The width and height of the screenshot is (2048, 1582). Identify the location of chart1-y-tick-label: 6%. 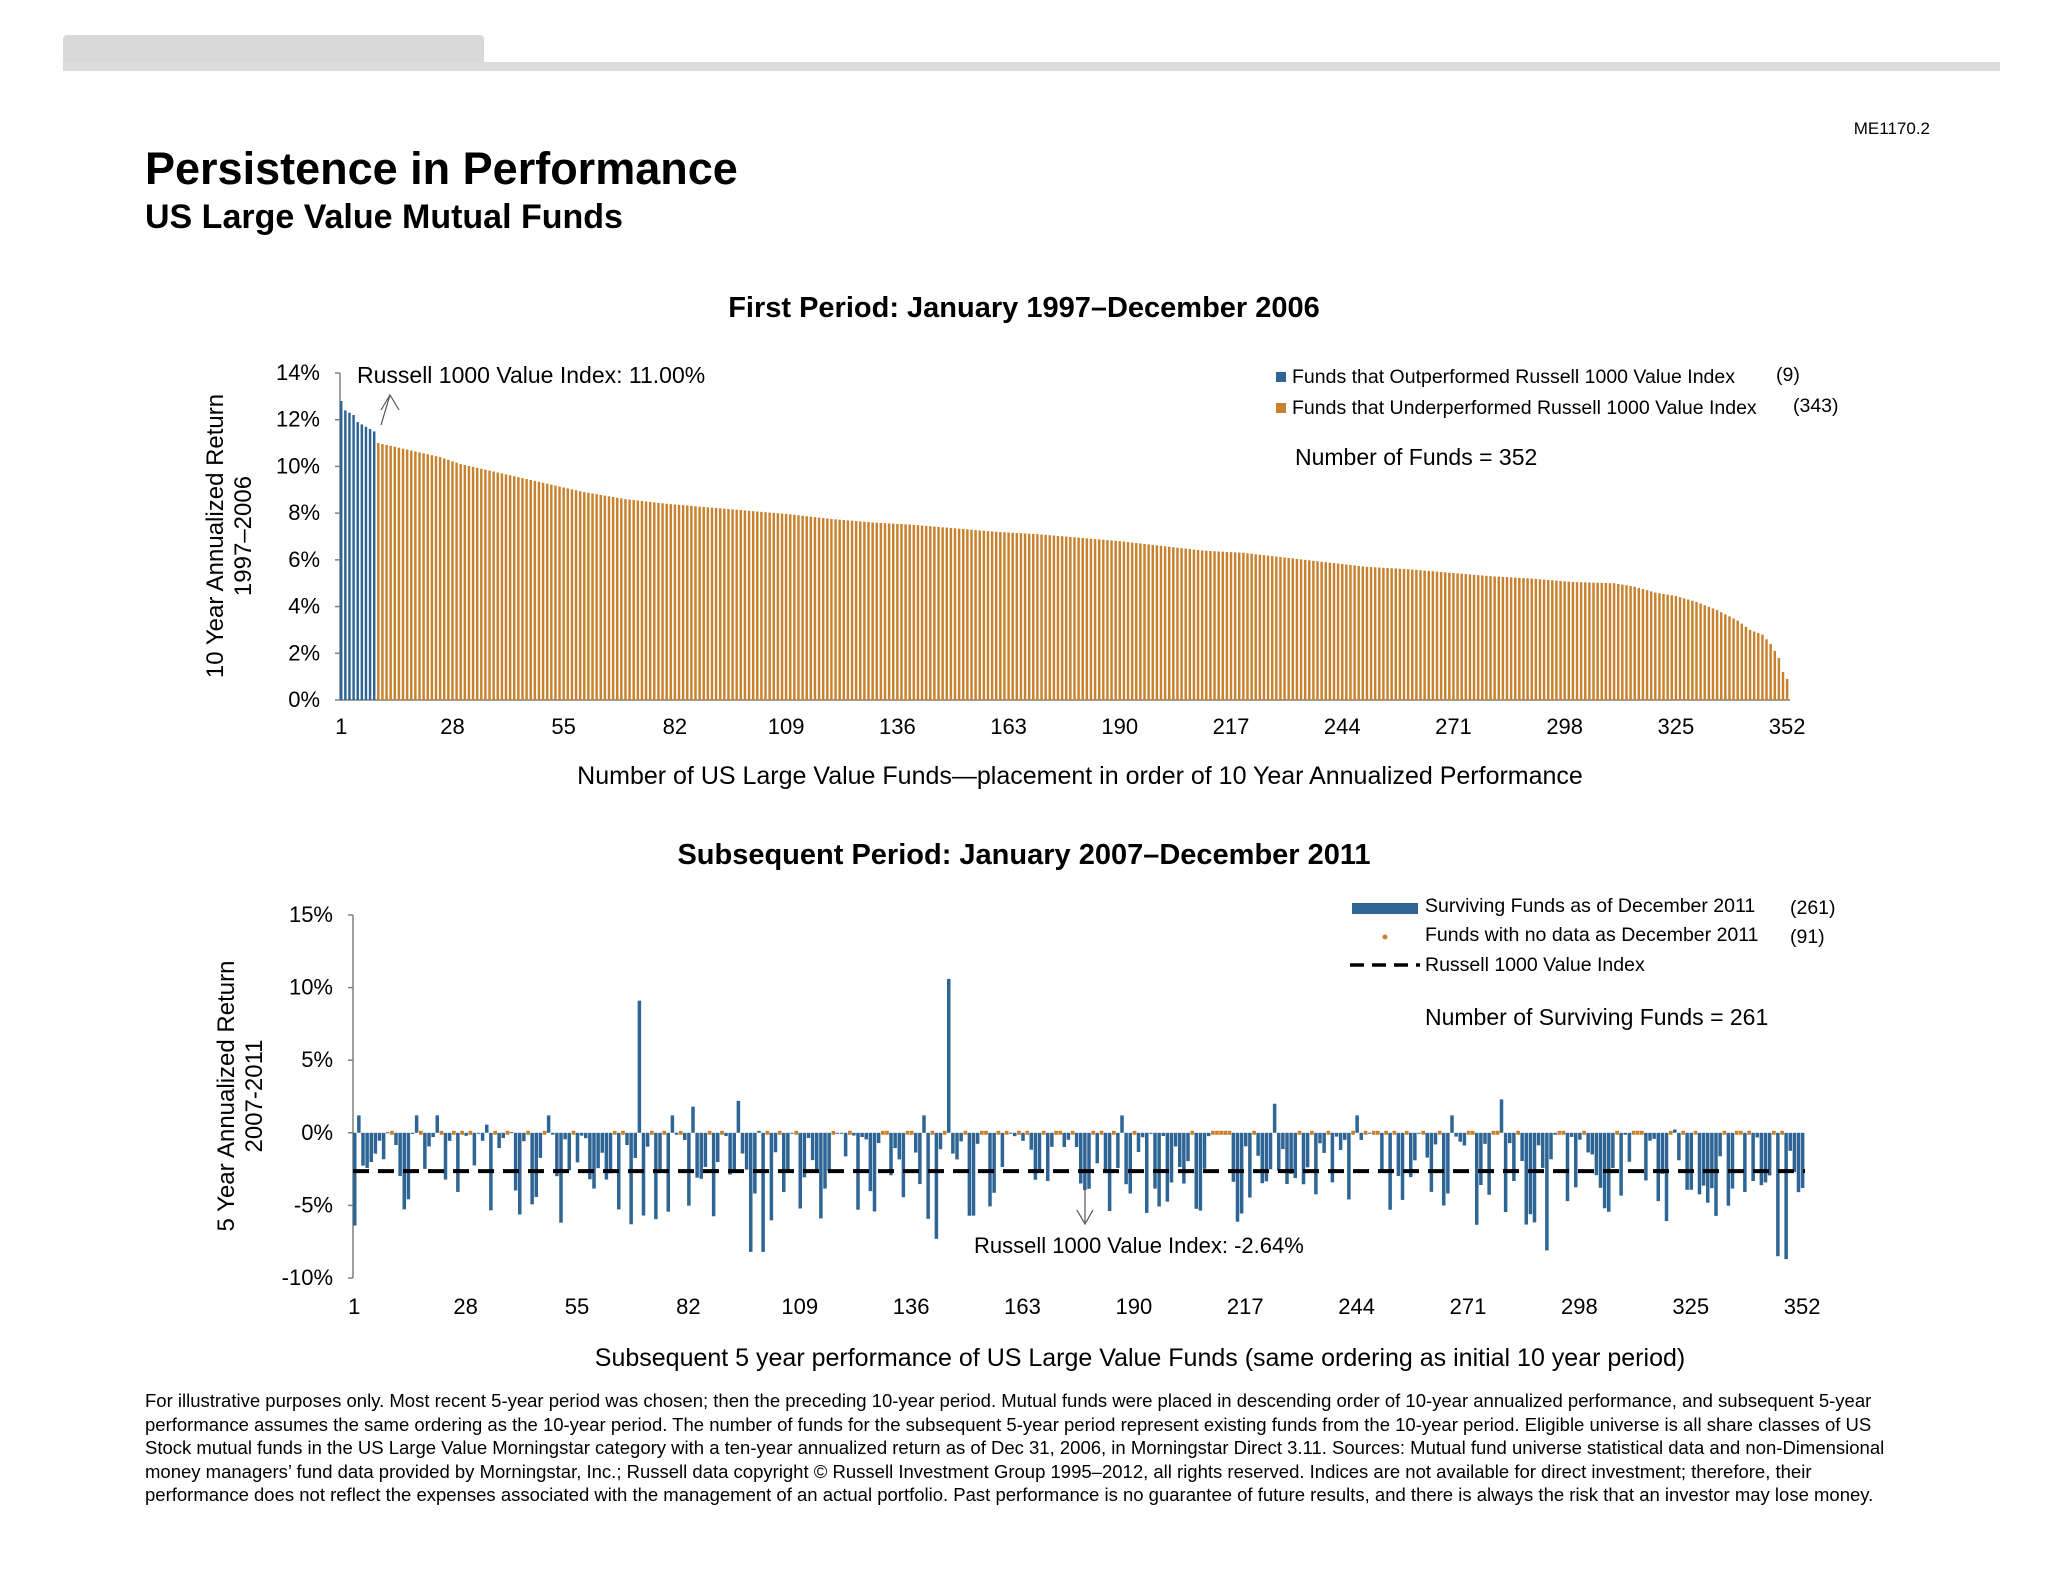
(304, 559).